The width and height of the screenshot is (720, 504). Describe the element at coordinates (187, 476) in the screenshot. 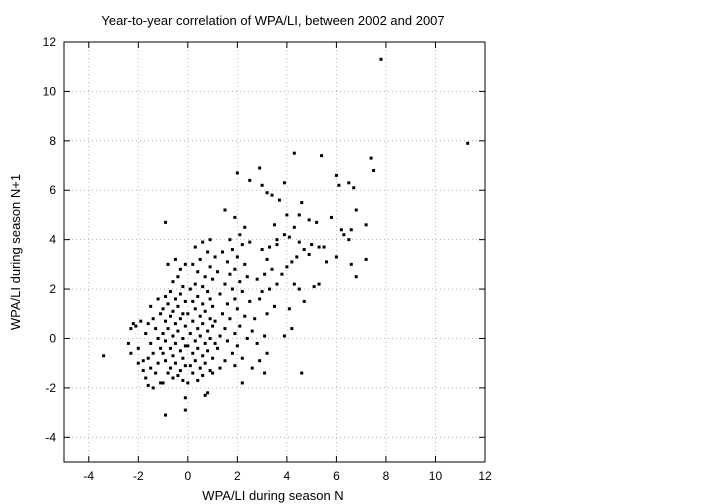

I see `x-tick-label: 0` at that location.